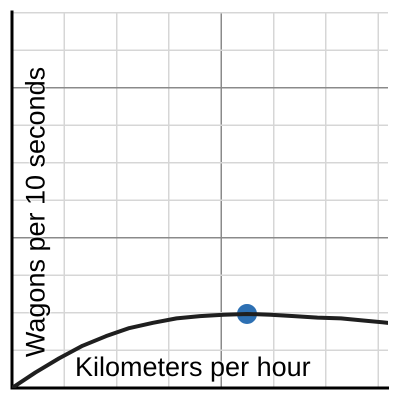  What do you see at coordinates (35, 212) in the screenshot?
I see `y-axis-title: Wagons per 10 seconds` at bounding box center [35, 212].